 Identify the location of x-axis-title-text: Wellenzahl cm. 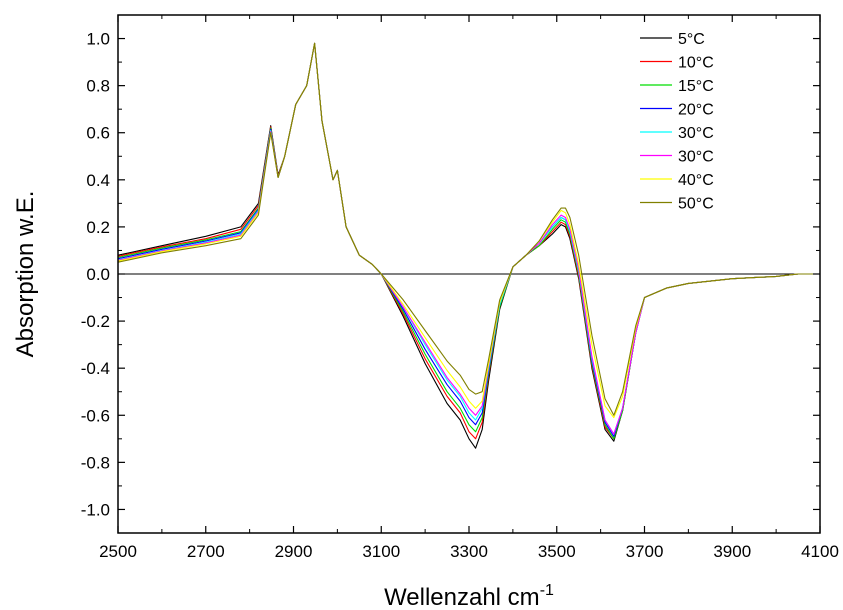
(462, 597).